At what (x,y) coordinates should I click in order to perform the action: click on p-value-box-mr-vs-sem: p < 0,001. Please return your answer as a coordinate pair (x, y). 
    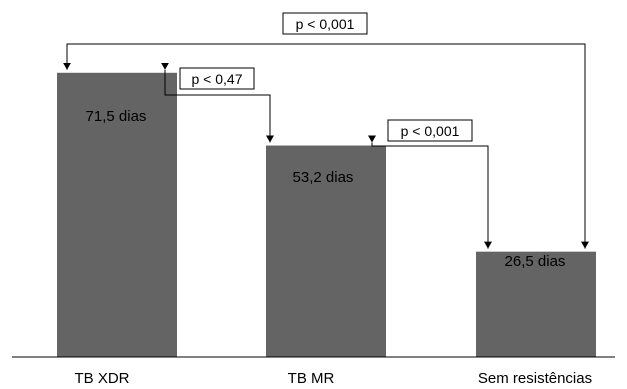
    Looking at the image, I should click on (430, 130).